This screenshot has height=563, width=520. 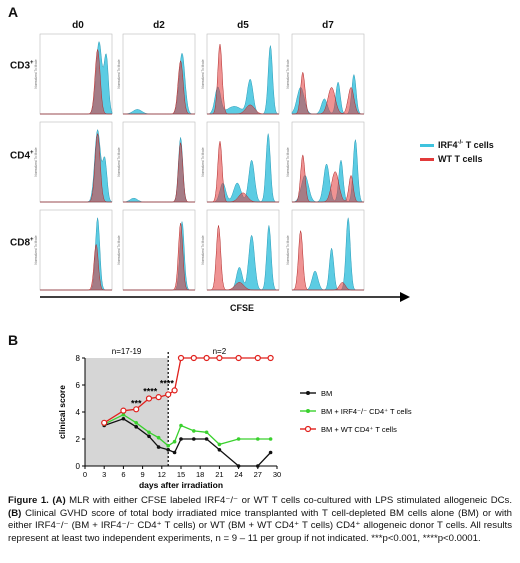 I want to click on x-tick-label: 0, so click(x=85, y=474).